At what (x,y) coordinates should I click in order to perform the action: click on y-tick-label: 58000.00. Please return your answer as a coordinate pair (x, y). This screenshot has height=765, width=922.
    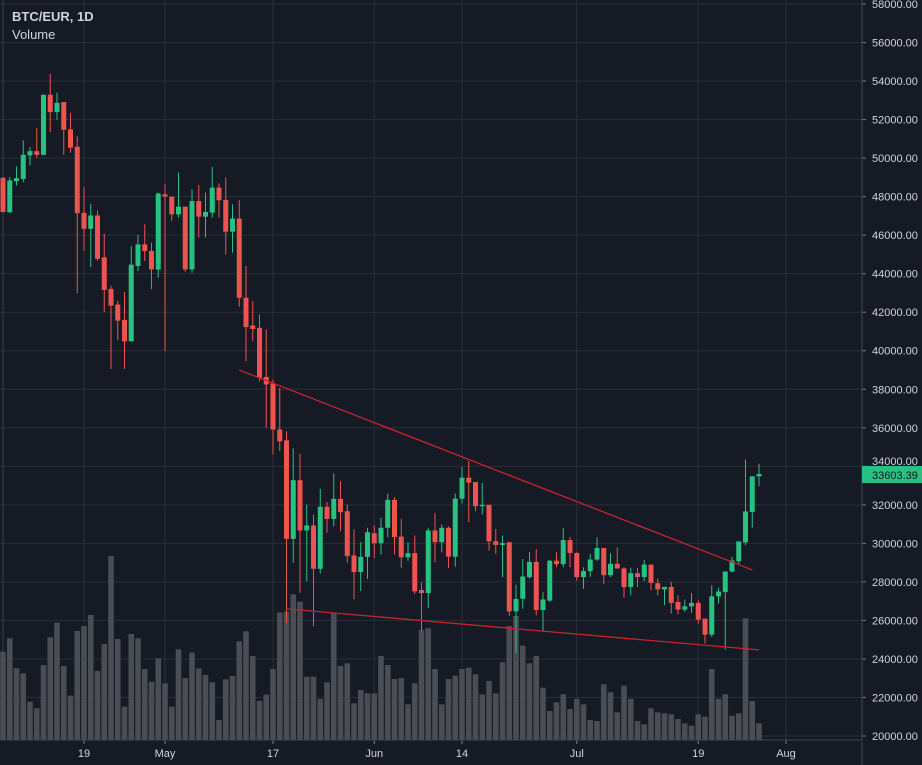
    Looking at the image, I should click on (895, 5).